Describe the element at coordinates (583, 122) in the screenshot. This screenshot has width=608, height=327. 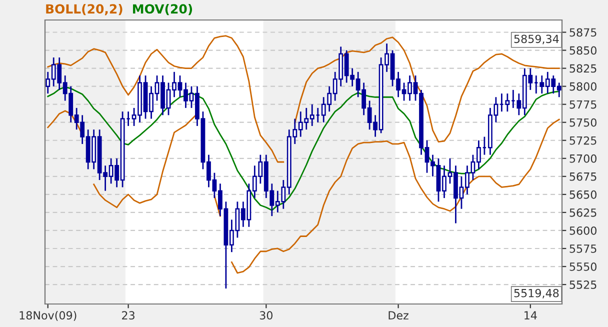
I see `y-tick-label: 5750` at that location.